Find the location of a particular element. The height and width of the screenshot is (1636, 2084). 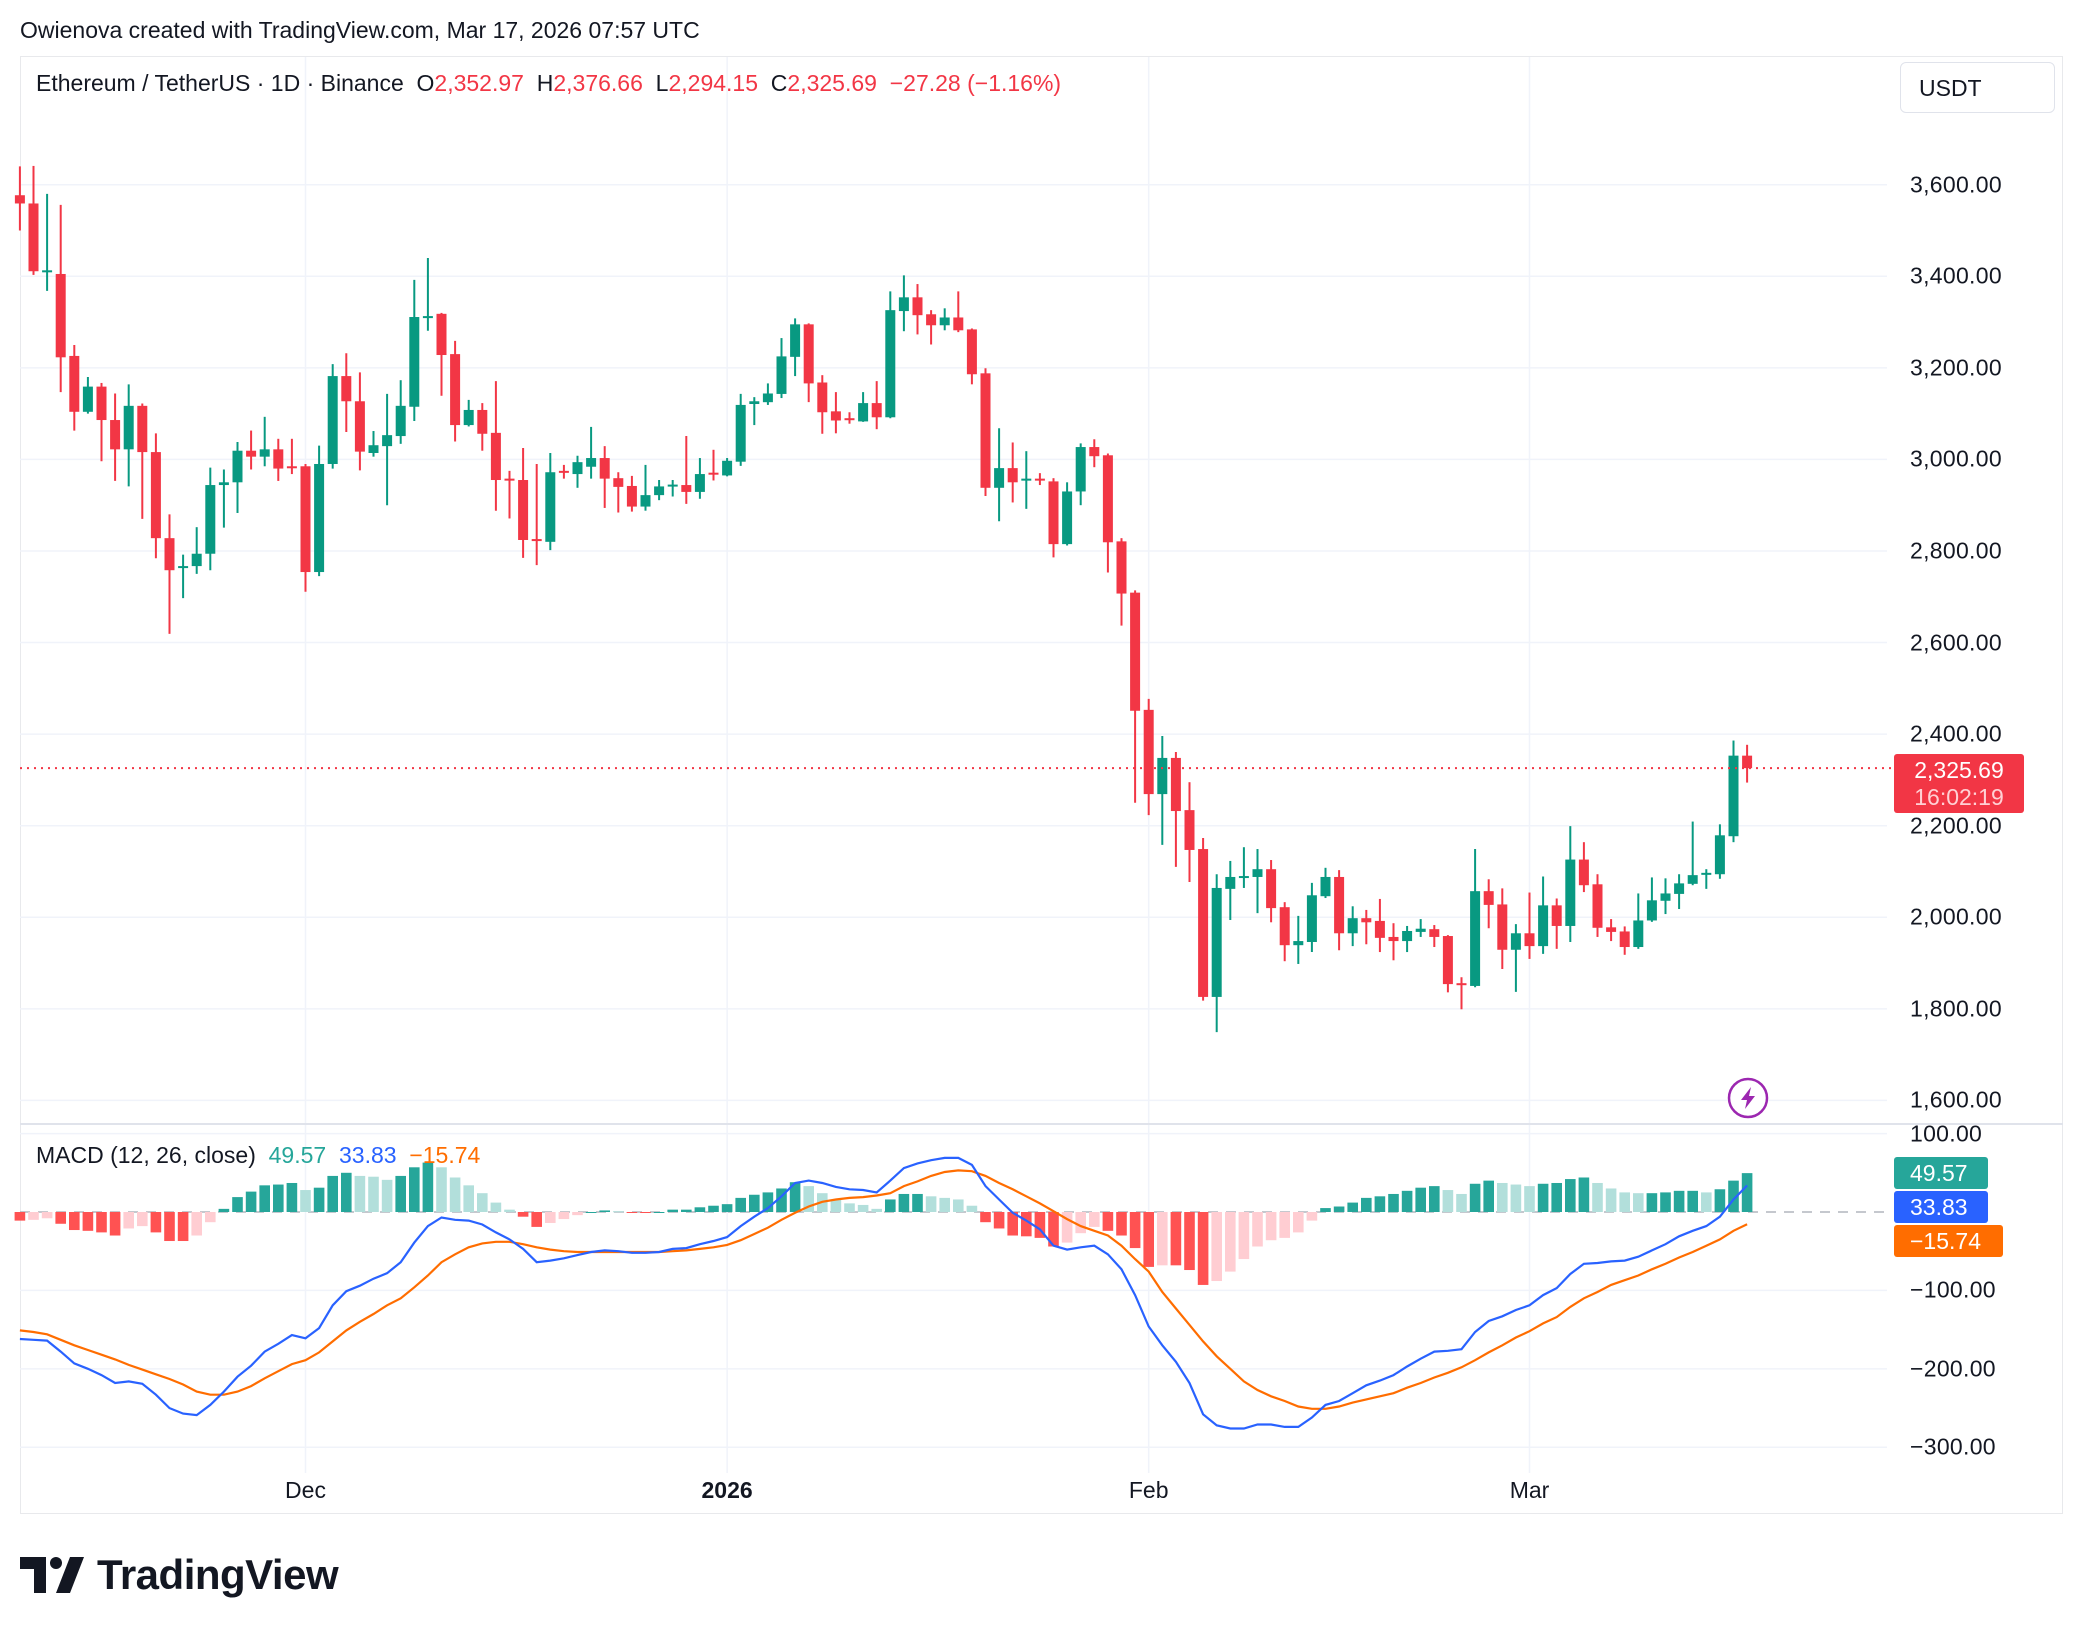

change-value: −27.28 (−1.16%) is located at coordinates (975, 83).